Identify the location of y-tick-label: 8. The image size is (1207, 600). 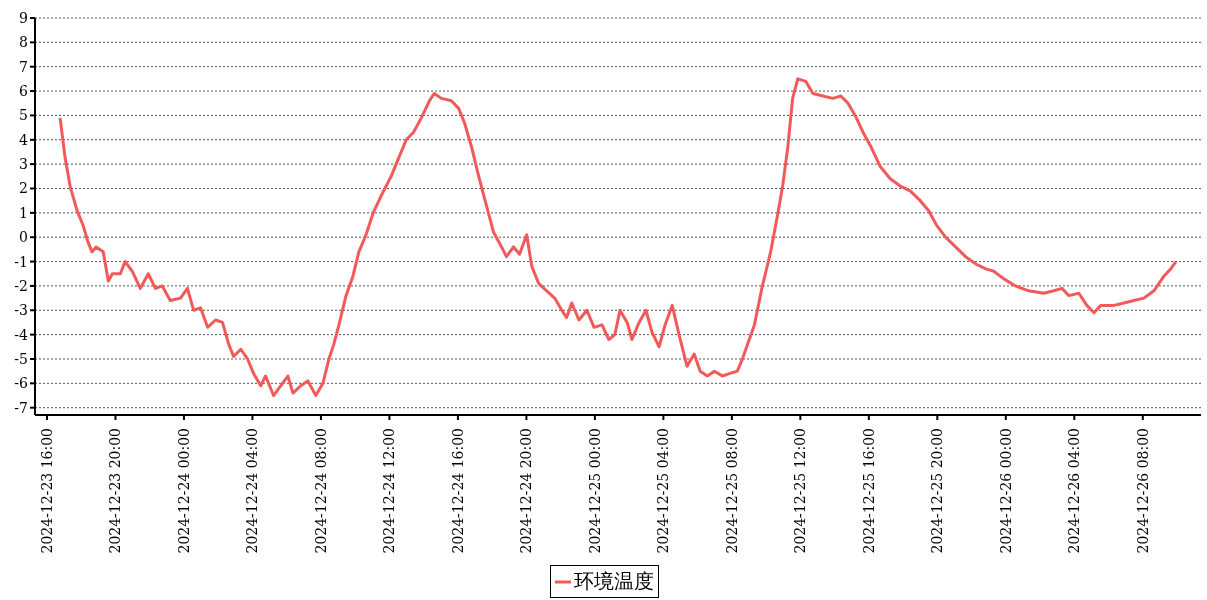
(23, 42).